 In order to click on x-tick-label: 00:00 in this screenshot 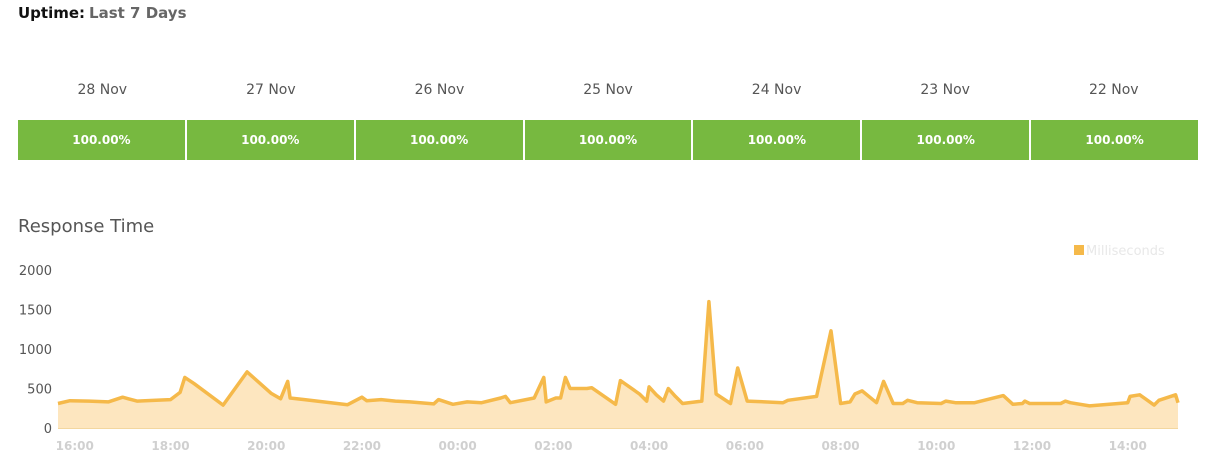, I will do `click(458, 446)`.